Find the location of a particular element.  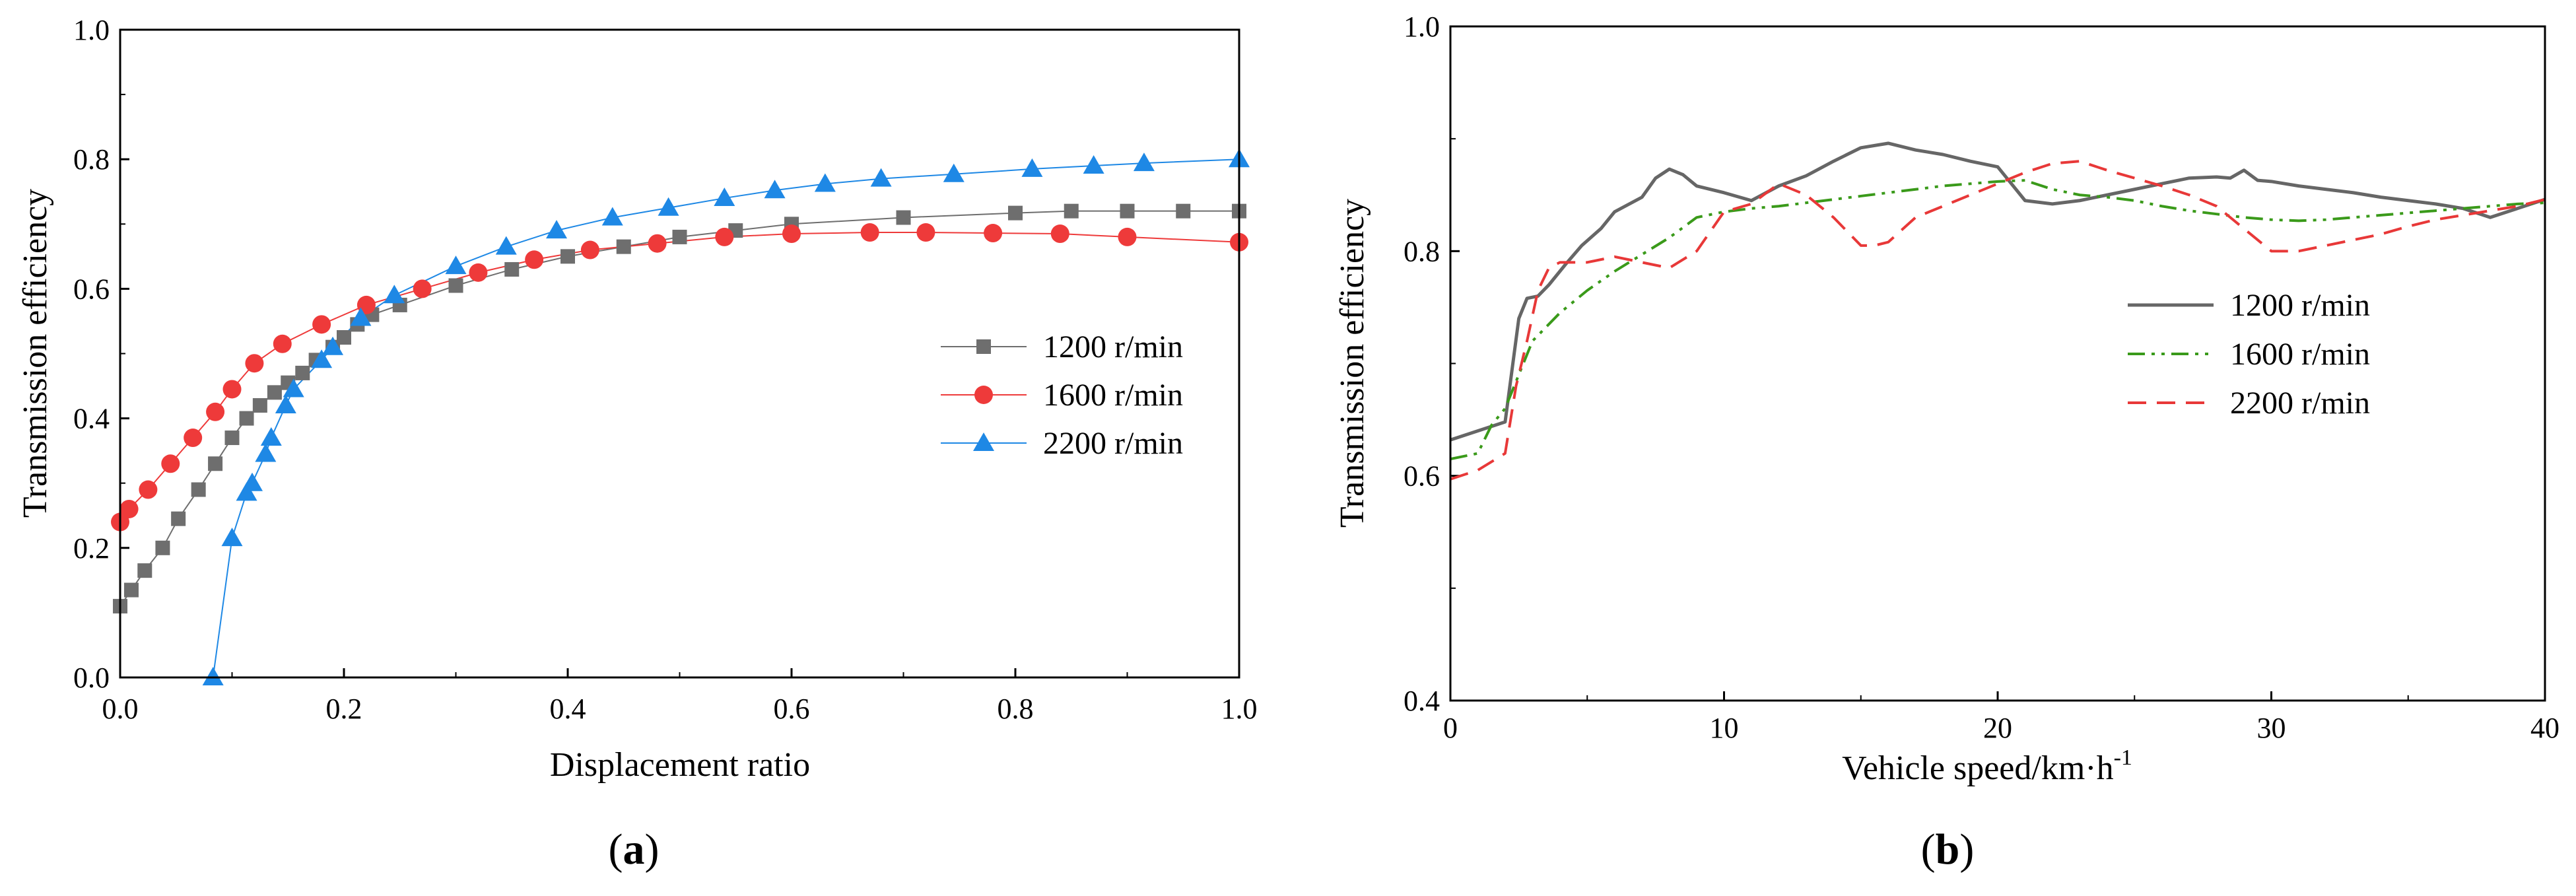

chart-b-legend: 1200 r/min 1600 r/min 2200 r/min is located at coordinates (2249, 354).